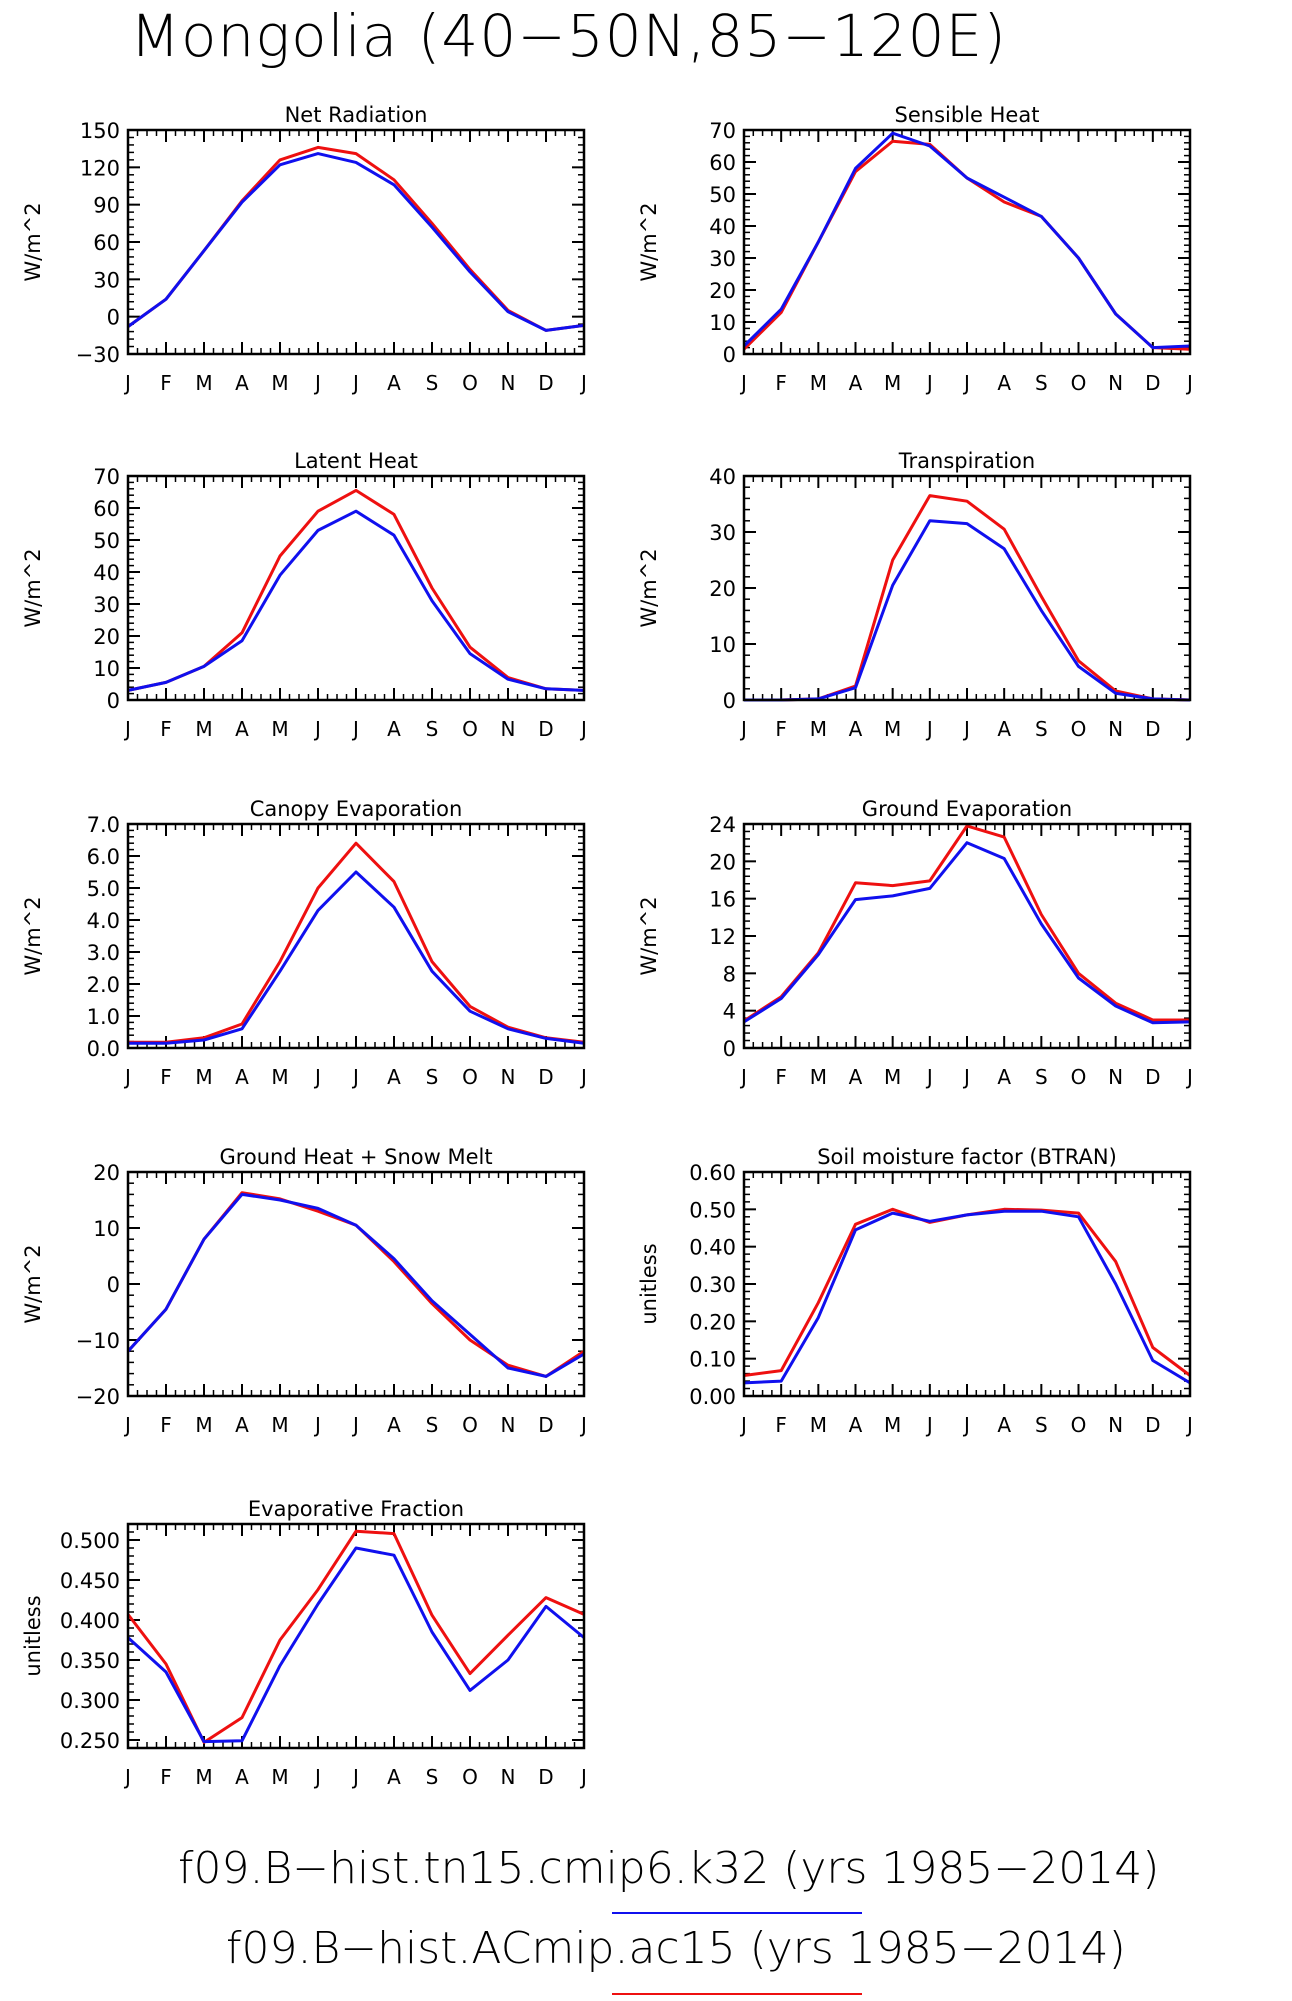 The height and width of the screenshot is (2001, 1292). What do you see at coordinates (966, 461) in the screenshot?
I see `chart-title: Transpiration` at bounding box center [966, 461].